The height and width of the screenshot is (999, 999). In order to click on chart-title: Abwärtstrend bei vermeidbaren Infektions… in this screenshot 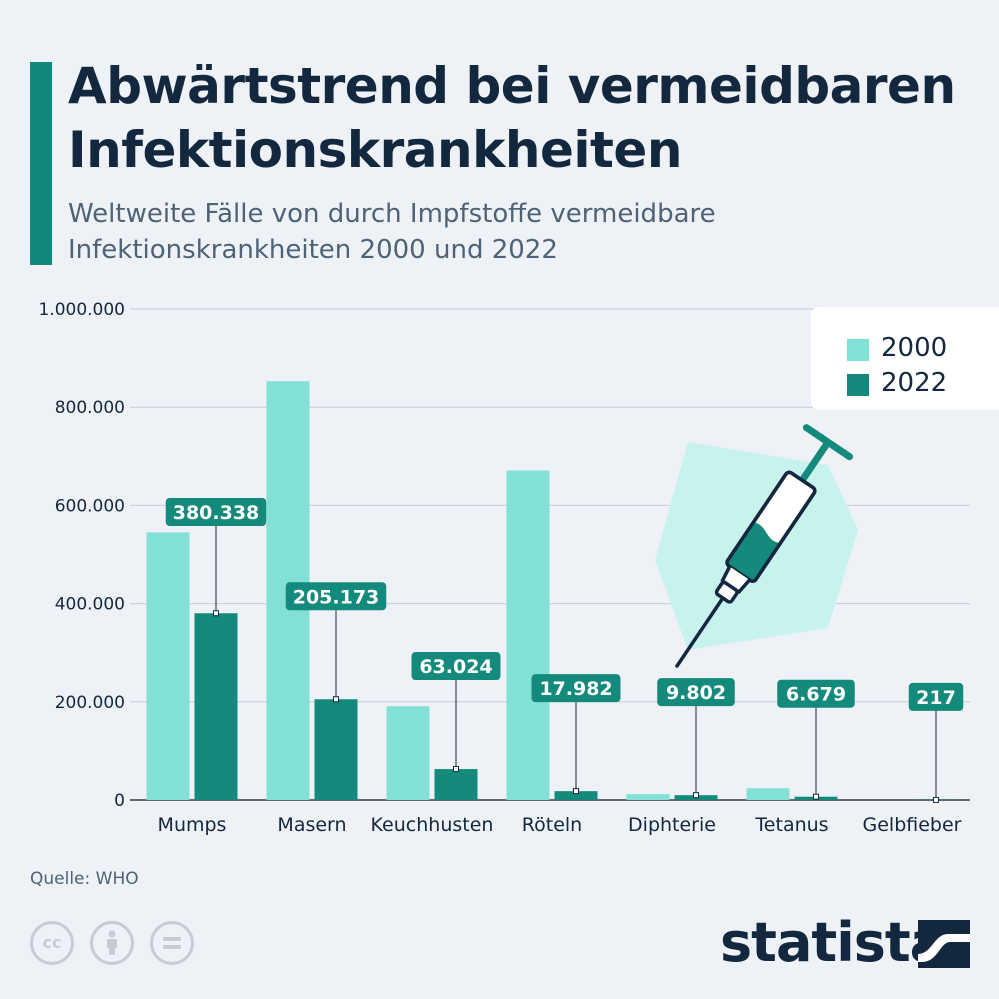, I will do `click(512, 118)`.